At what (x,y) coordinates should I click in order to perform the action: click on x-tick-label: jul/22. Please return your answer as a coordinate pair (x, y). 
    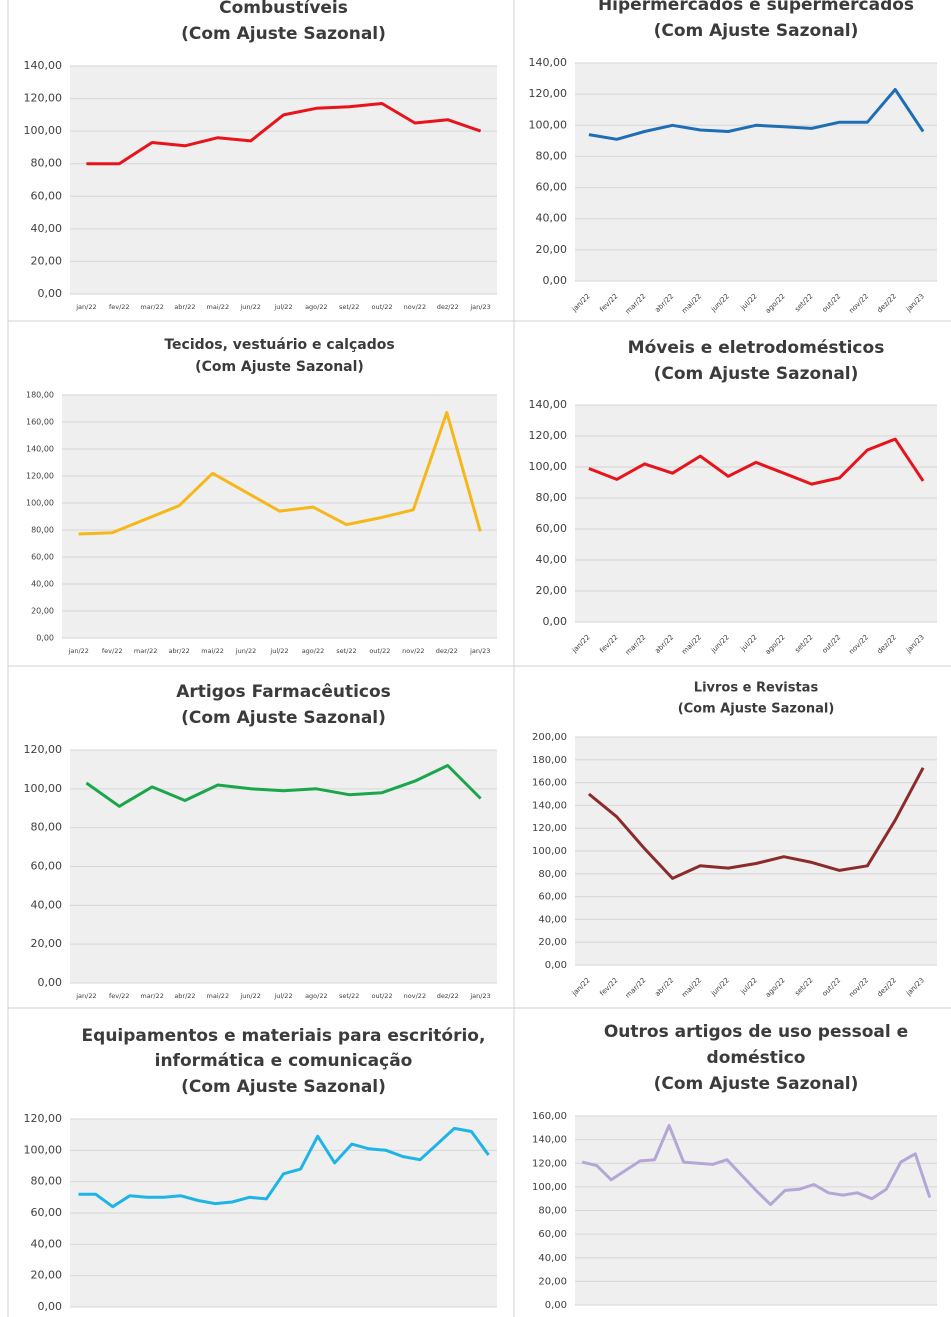
    Looking at the image, I should click on (278, 651).